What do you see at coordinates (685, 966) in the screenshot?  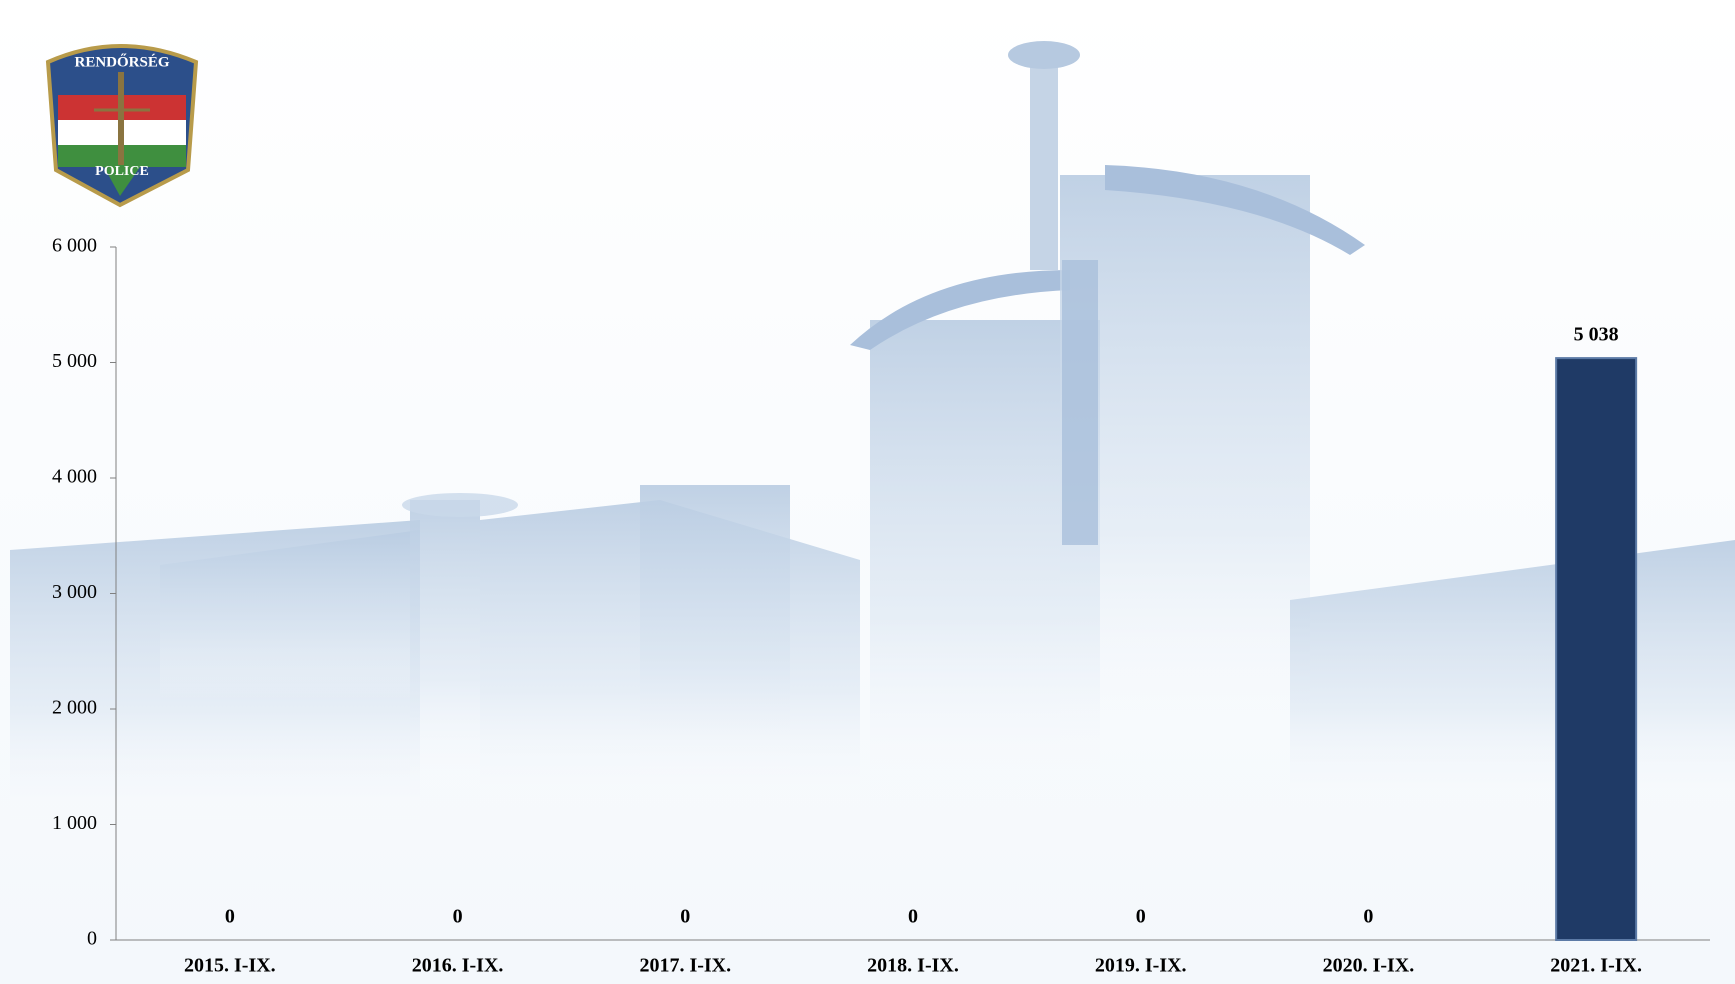 I see `x-tick-label: 2017. I-IX.` at bounding box center [685, 966].